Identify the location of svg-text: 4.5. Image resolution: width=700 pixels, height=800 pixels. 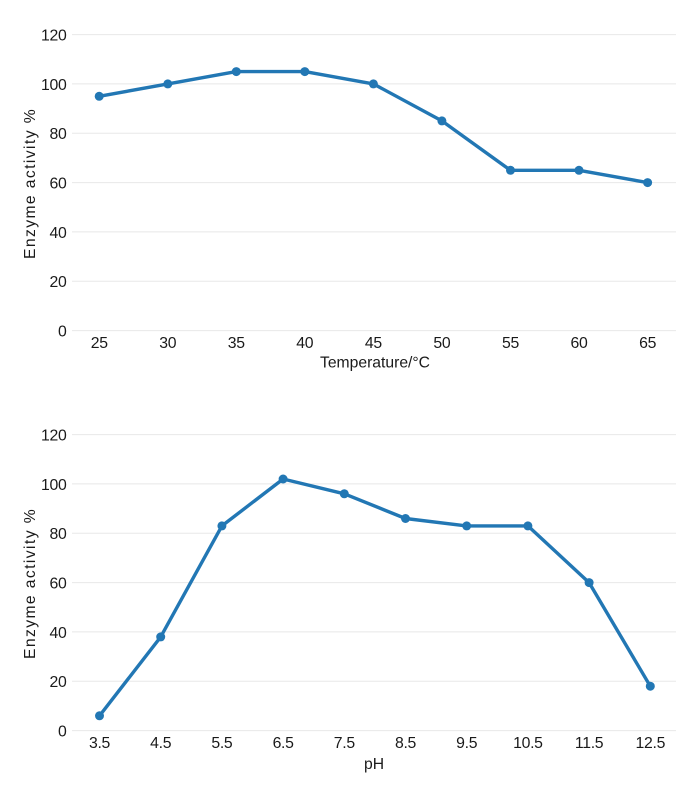
(161, 743).